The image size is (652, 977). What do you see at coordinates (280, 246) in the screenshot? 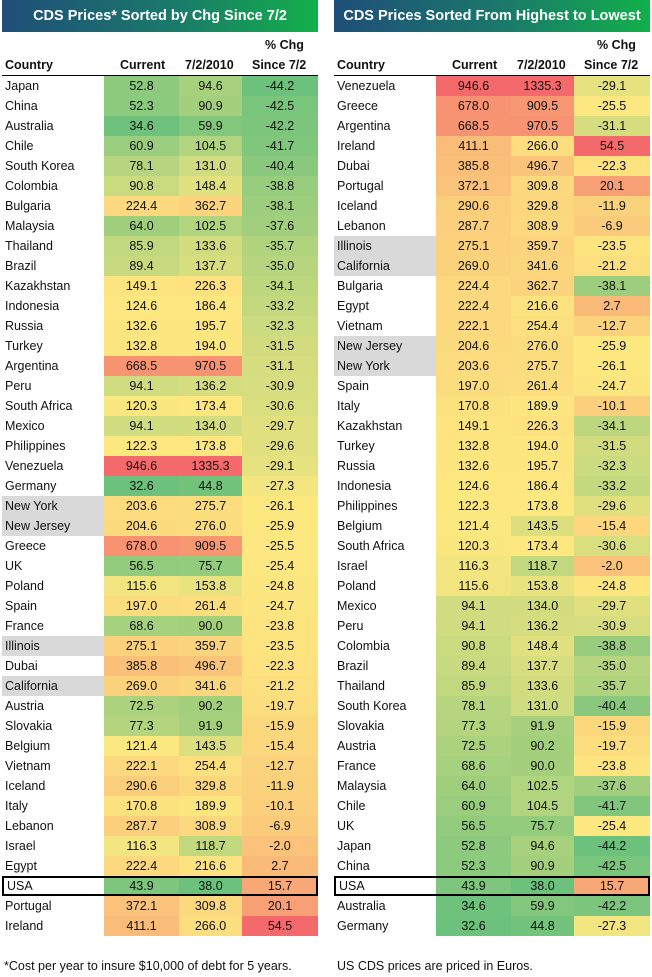
I see `chg-cell: -35.7` at bounding box center [280, 246].